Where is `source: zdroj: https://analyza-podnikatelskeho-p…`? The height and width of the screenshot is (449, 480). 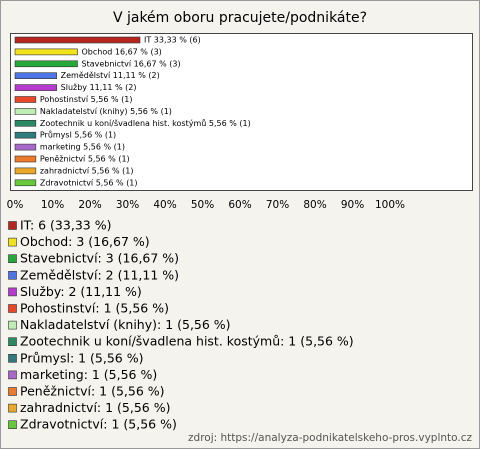
source: zdroj: https://analyza-podnikatelskeho-p… is located at coordinates (330, 438).